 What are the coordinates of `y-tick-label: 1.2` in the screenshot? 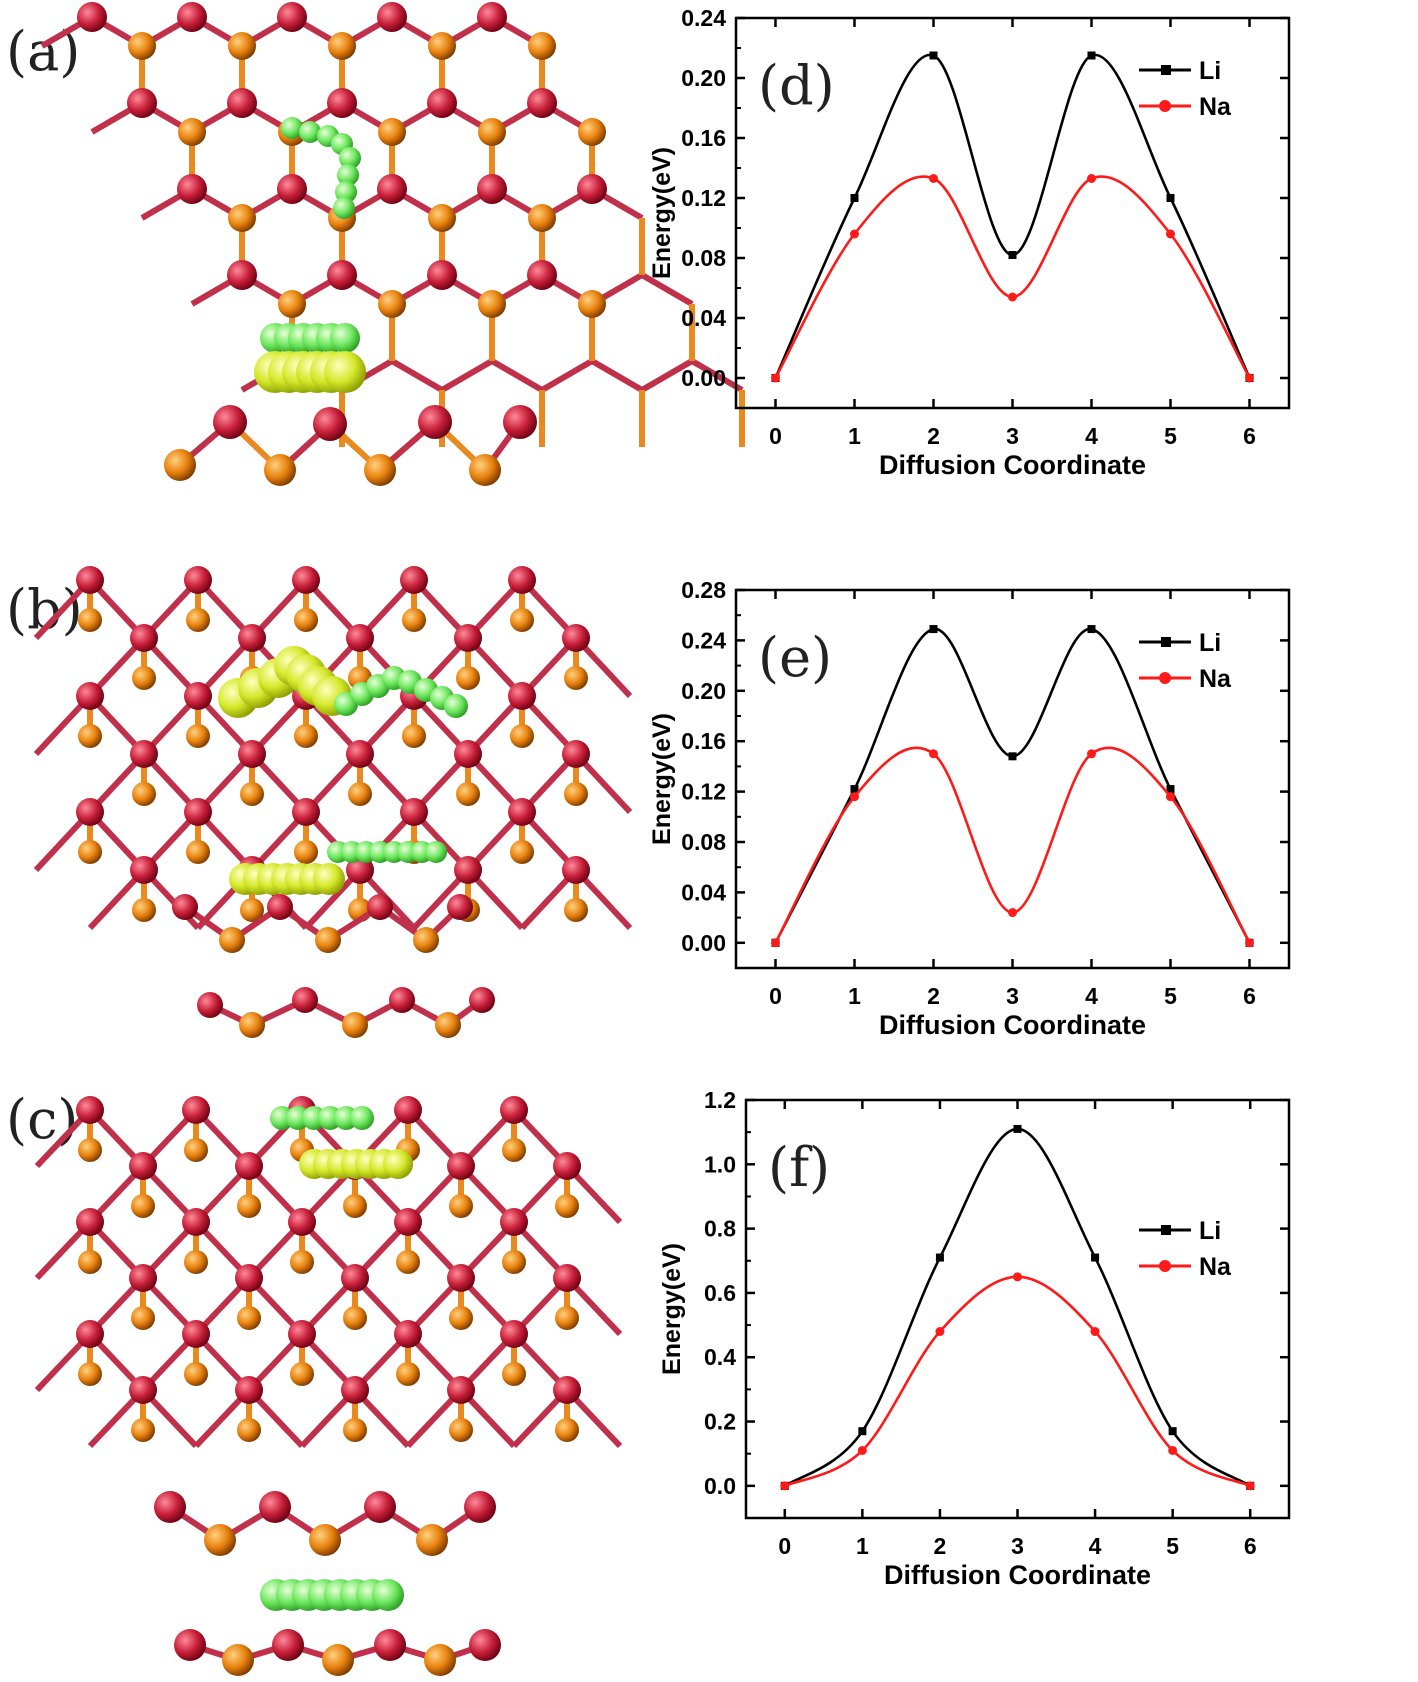 It's located at (720, 1100).